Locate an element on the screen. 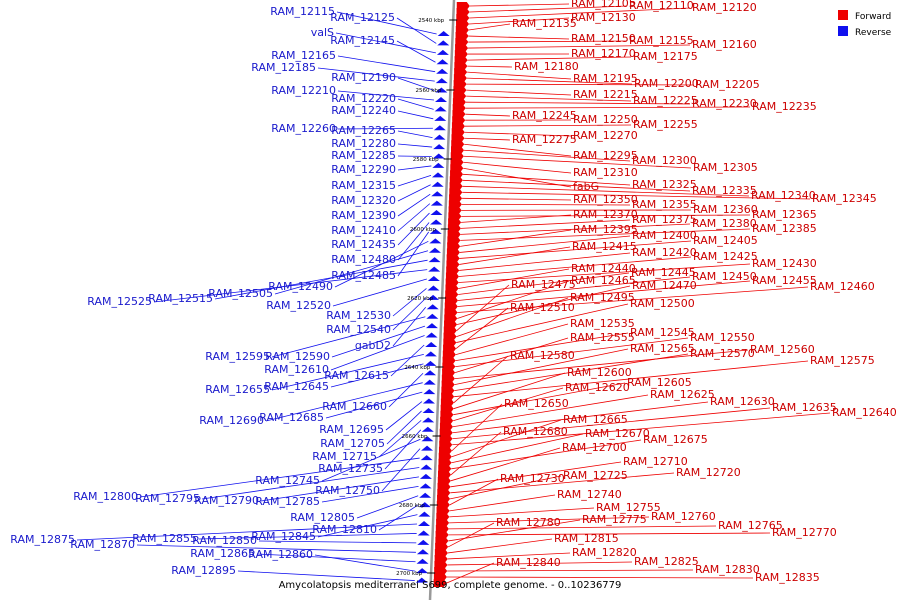  forward-gene-label: RAM_12150 is located at coordinates (603, 38).